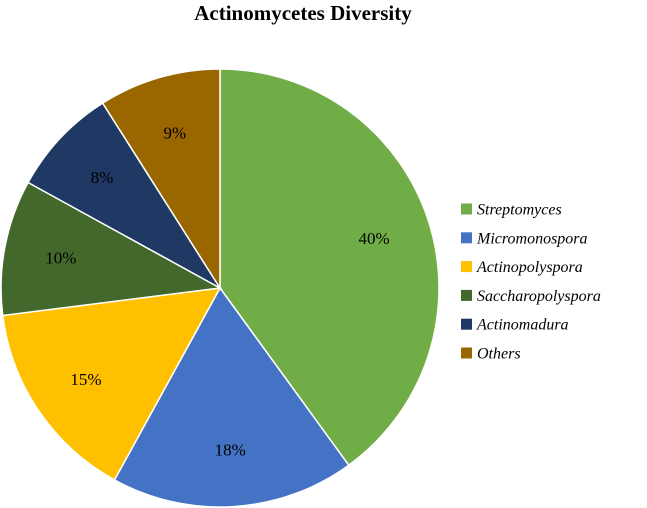 This screenshot has height=508, width=647. What do you see at coordinates (161, 179) in the screenshot?
I see `pie-slice-others` at bounding box center [161, 179].